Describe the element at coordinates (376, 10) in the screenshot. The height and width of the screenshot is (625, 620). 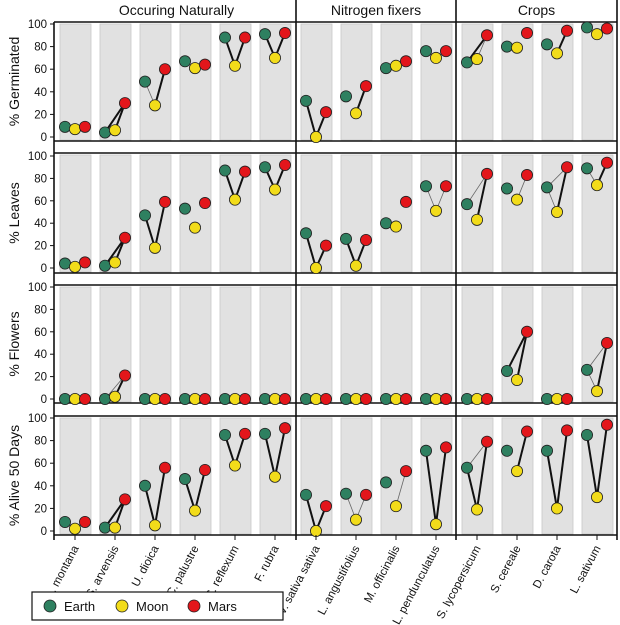
I see `group-title: Nitrogen fixers` at that location.